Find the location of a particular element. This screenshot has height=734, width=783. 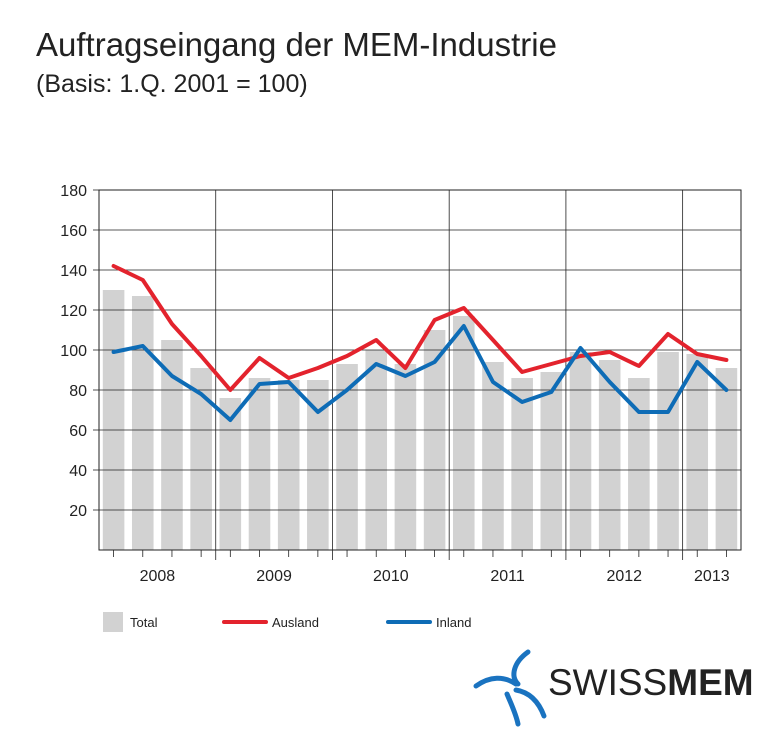

y-axis: 20 40 60 80 100 120 140 160 180 is located at coordinates (79, 351).